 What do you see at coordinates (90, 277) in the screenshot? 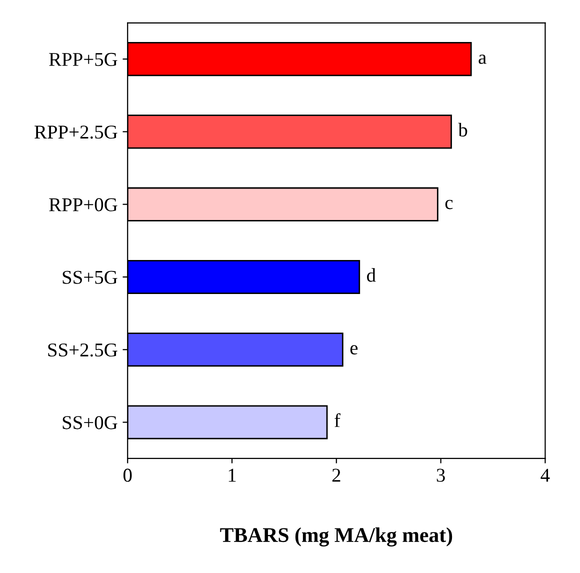
I see `y-tick-label: SS+5G` at bounding box center [90, 277].